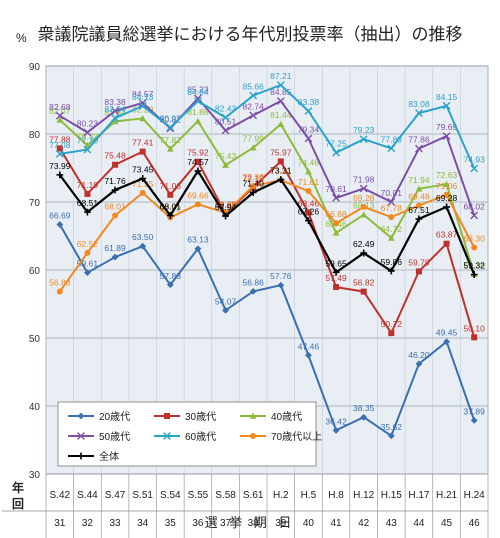 This screenshot has width=500, height=538. Describe the element at coordinates (35, 339) in the screenshot. I see `y-tick-label: 50` at that location.